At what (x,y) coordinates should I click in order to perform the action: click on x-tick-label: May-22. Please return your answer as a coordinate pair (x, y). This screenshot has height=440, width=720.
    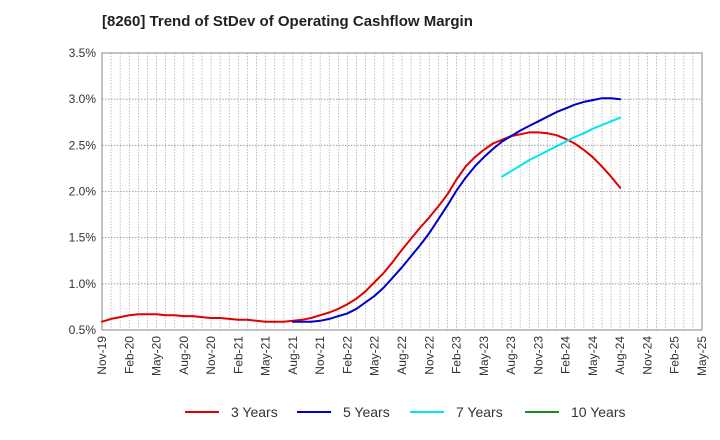
    Looking at the image, I should click on (375, 356).